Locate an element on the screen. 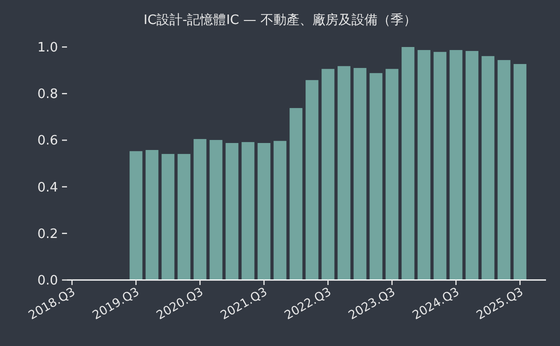  y-tick-label: 0.6 is located at coordinates (47, 141).